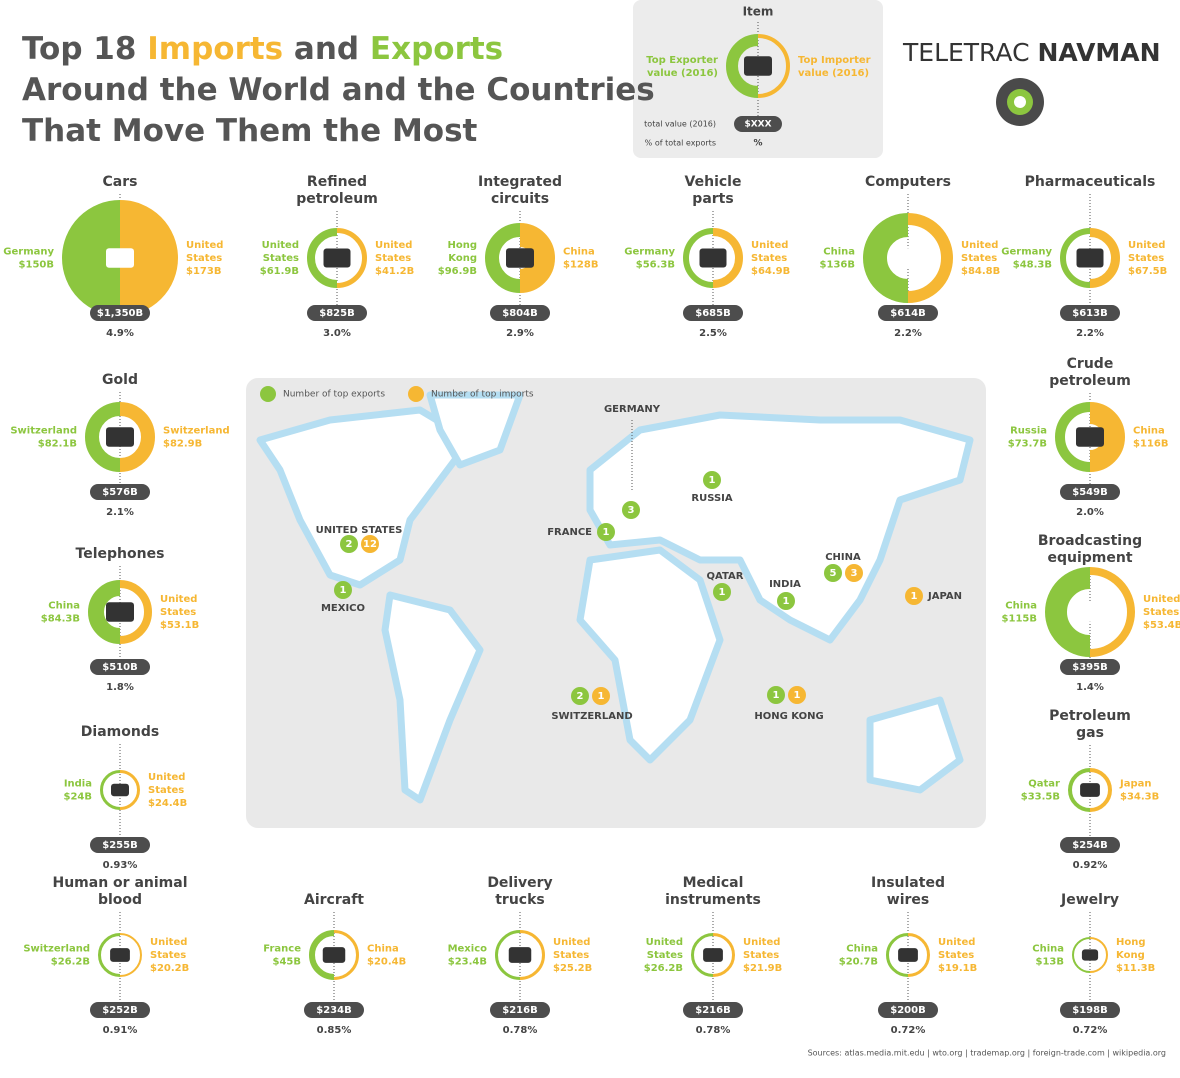 This screenshot has width=1180, height=1078. I want to click on item-name: Integrated, so click(520, 182).